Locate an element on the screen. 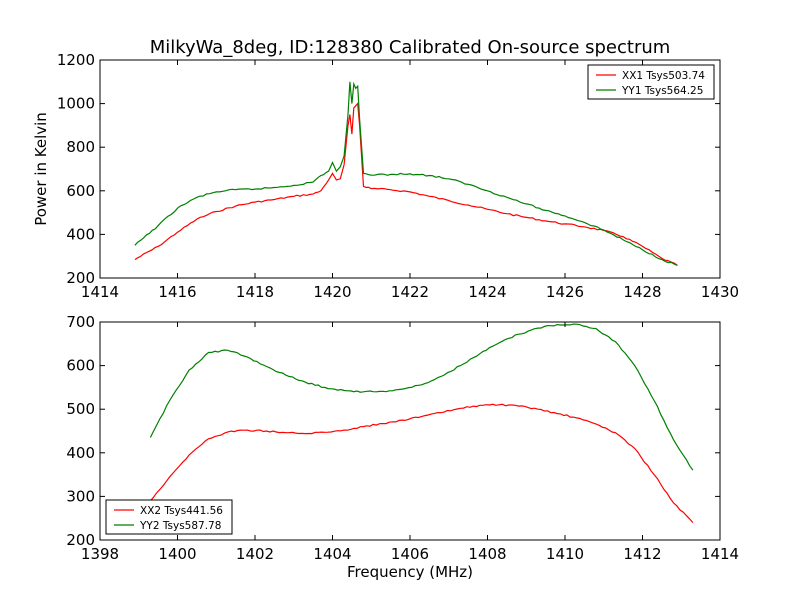  y-tick-label: 500 is located at coordinates (80, 409).